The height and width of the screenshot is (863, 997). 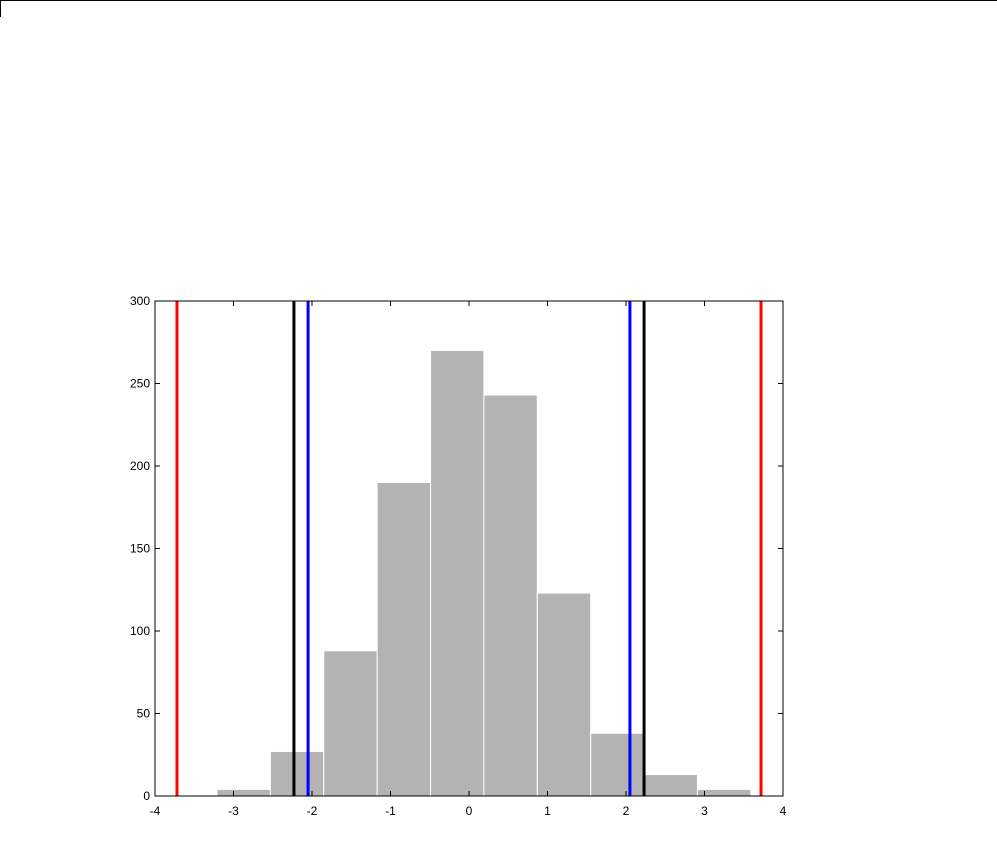 I want to click on x-tick-label-0: -4, so click(x=155, y=811).